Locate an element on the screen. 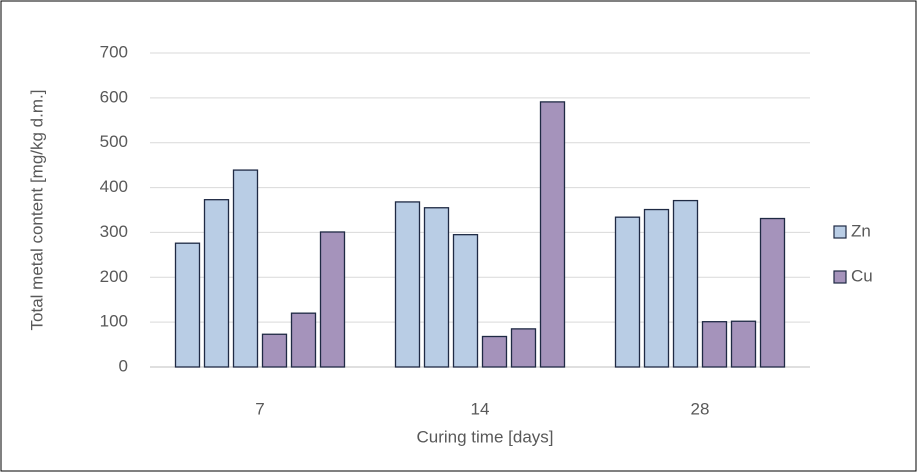  x-tick-label: 7 is located at coordinates (259, 408).